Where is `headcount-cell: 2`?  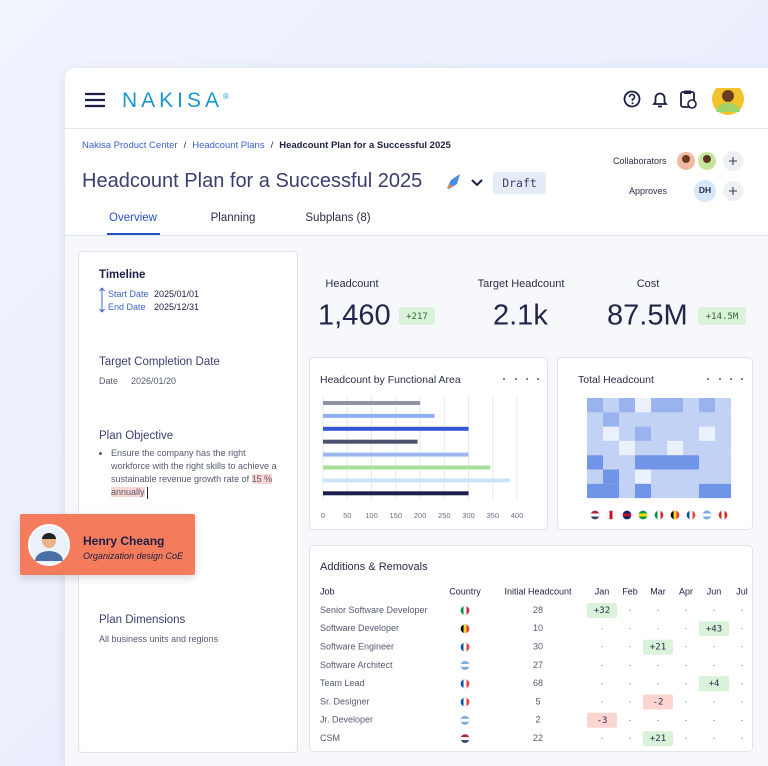 headcount-cell: 2 is located at coordinates (537, 720).